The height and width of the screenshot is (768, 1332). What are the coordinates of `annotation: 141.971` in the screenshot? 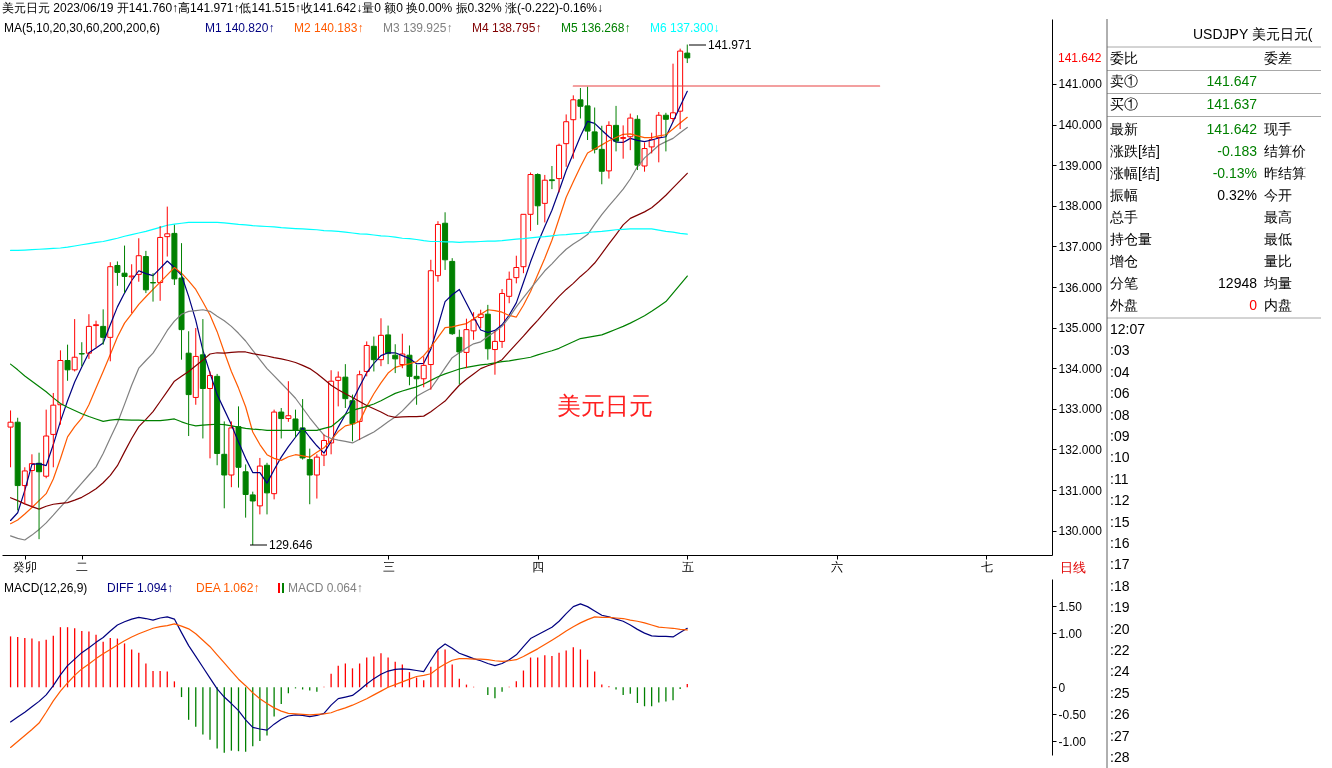 It's located at (730, 45).